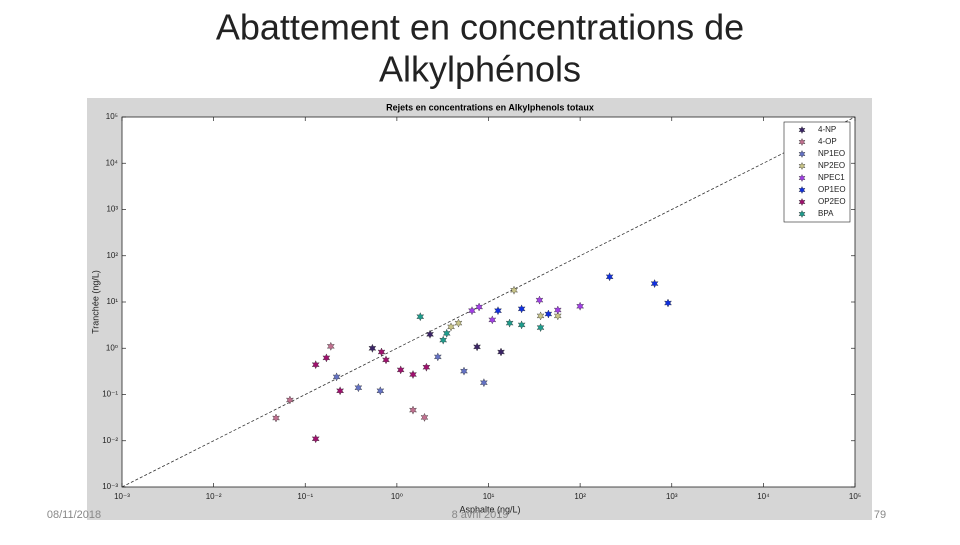 The width and height of the screenshot is (960, 545). I want to click on legend-box, so click(817, 172).